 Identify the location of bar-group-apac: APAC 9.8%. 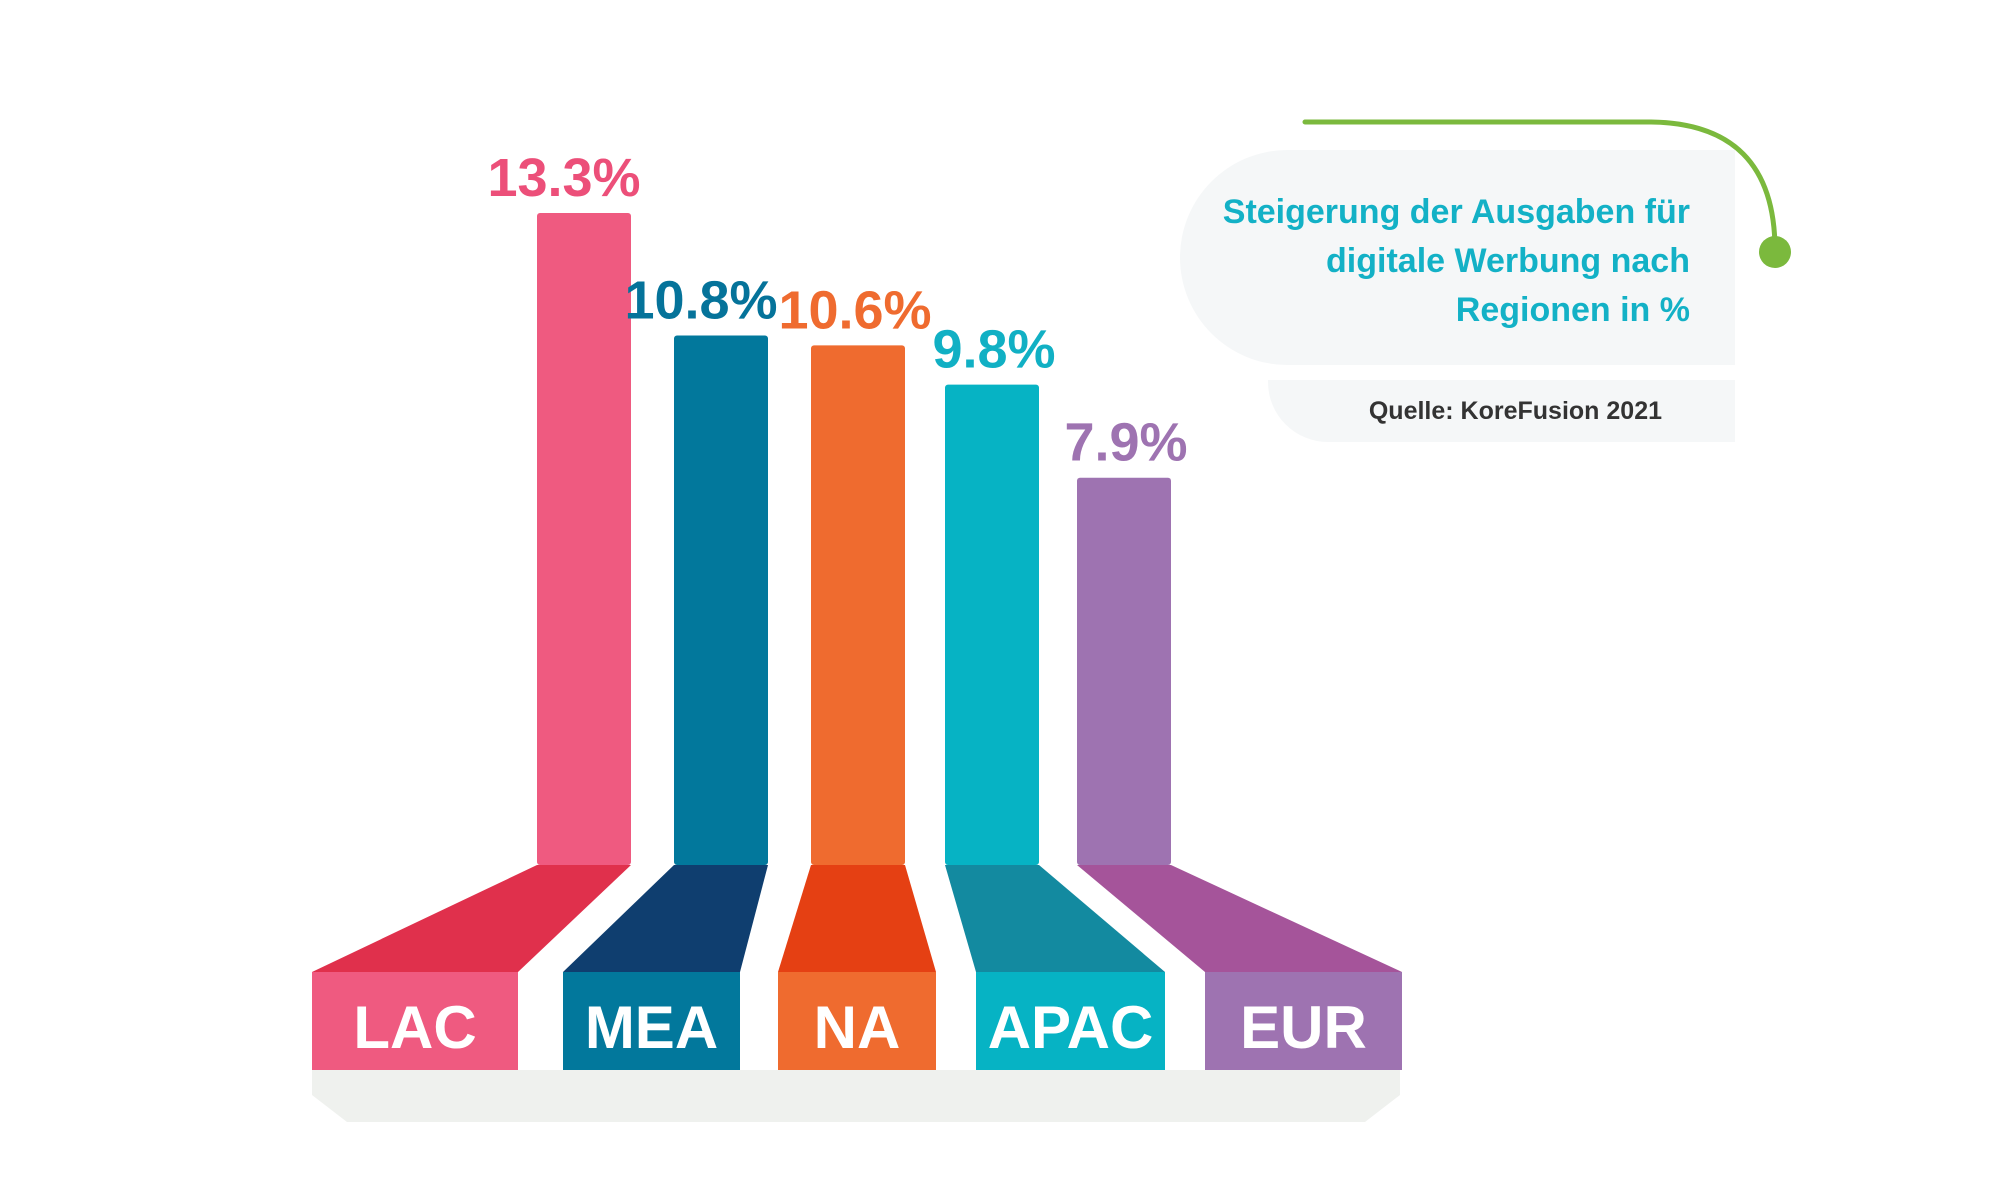
(1048, 695).